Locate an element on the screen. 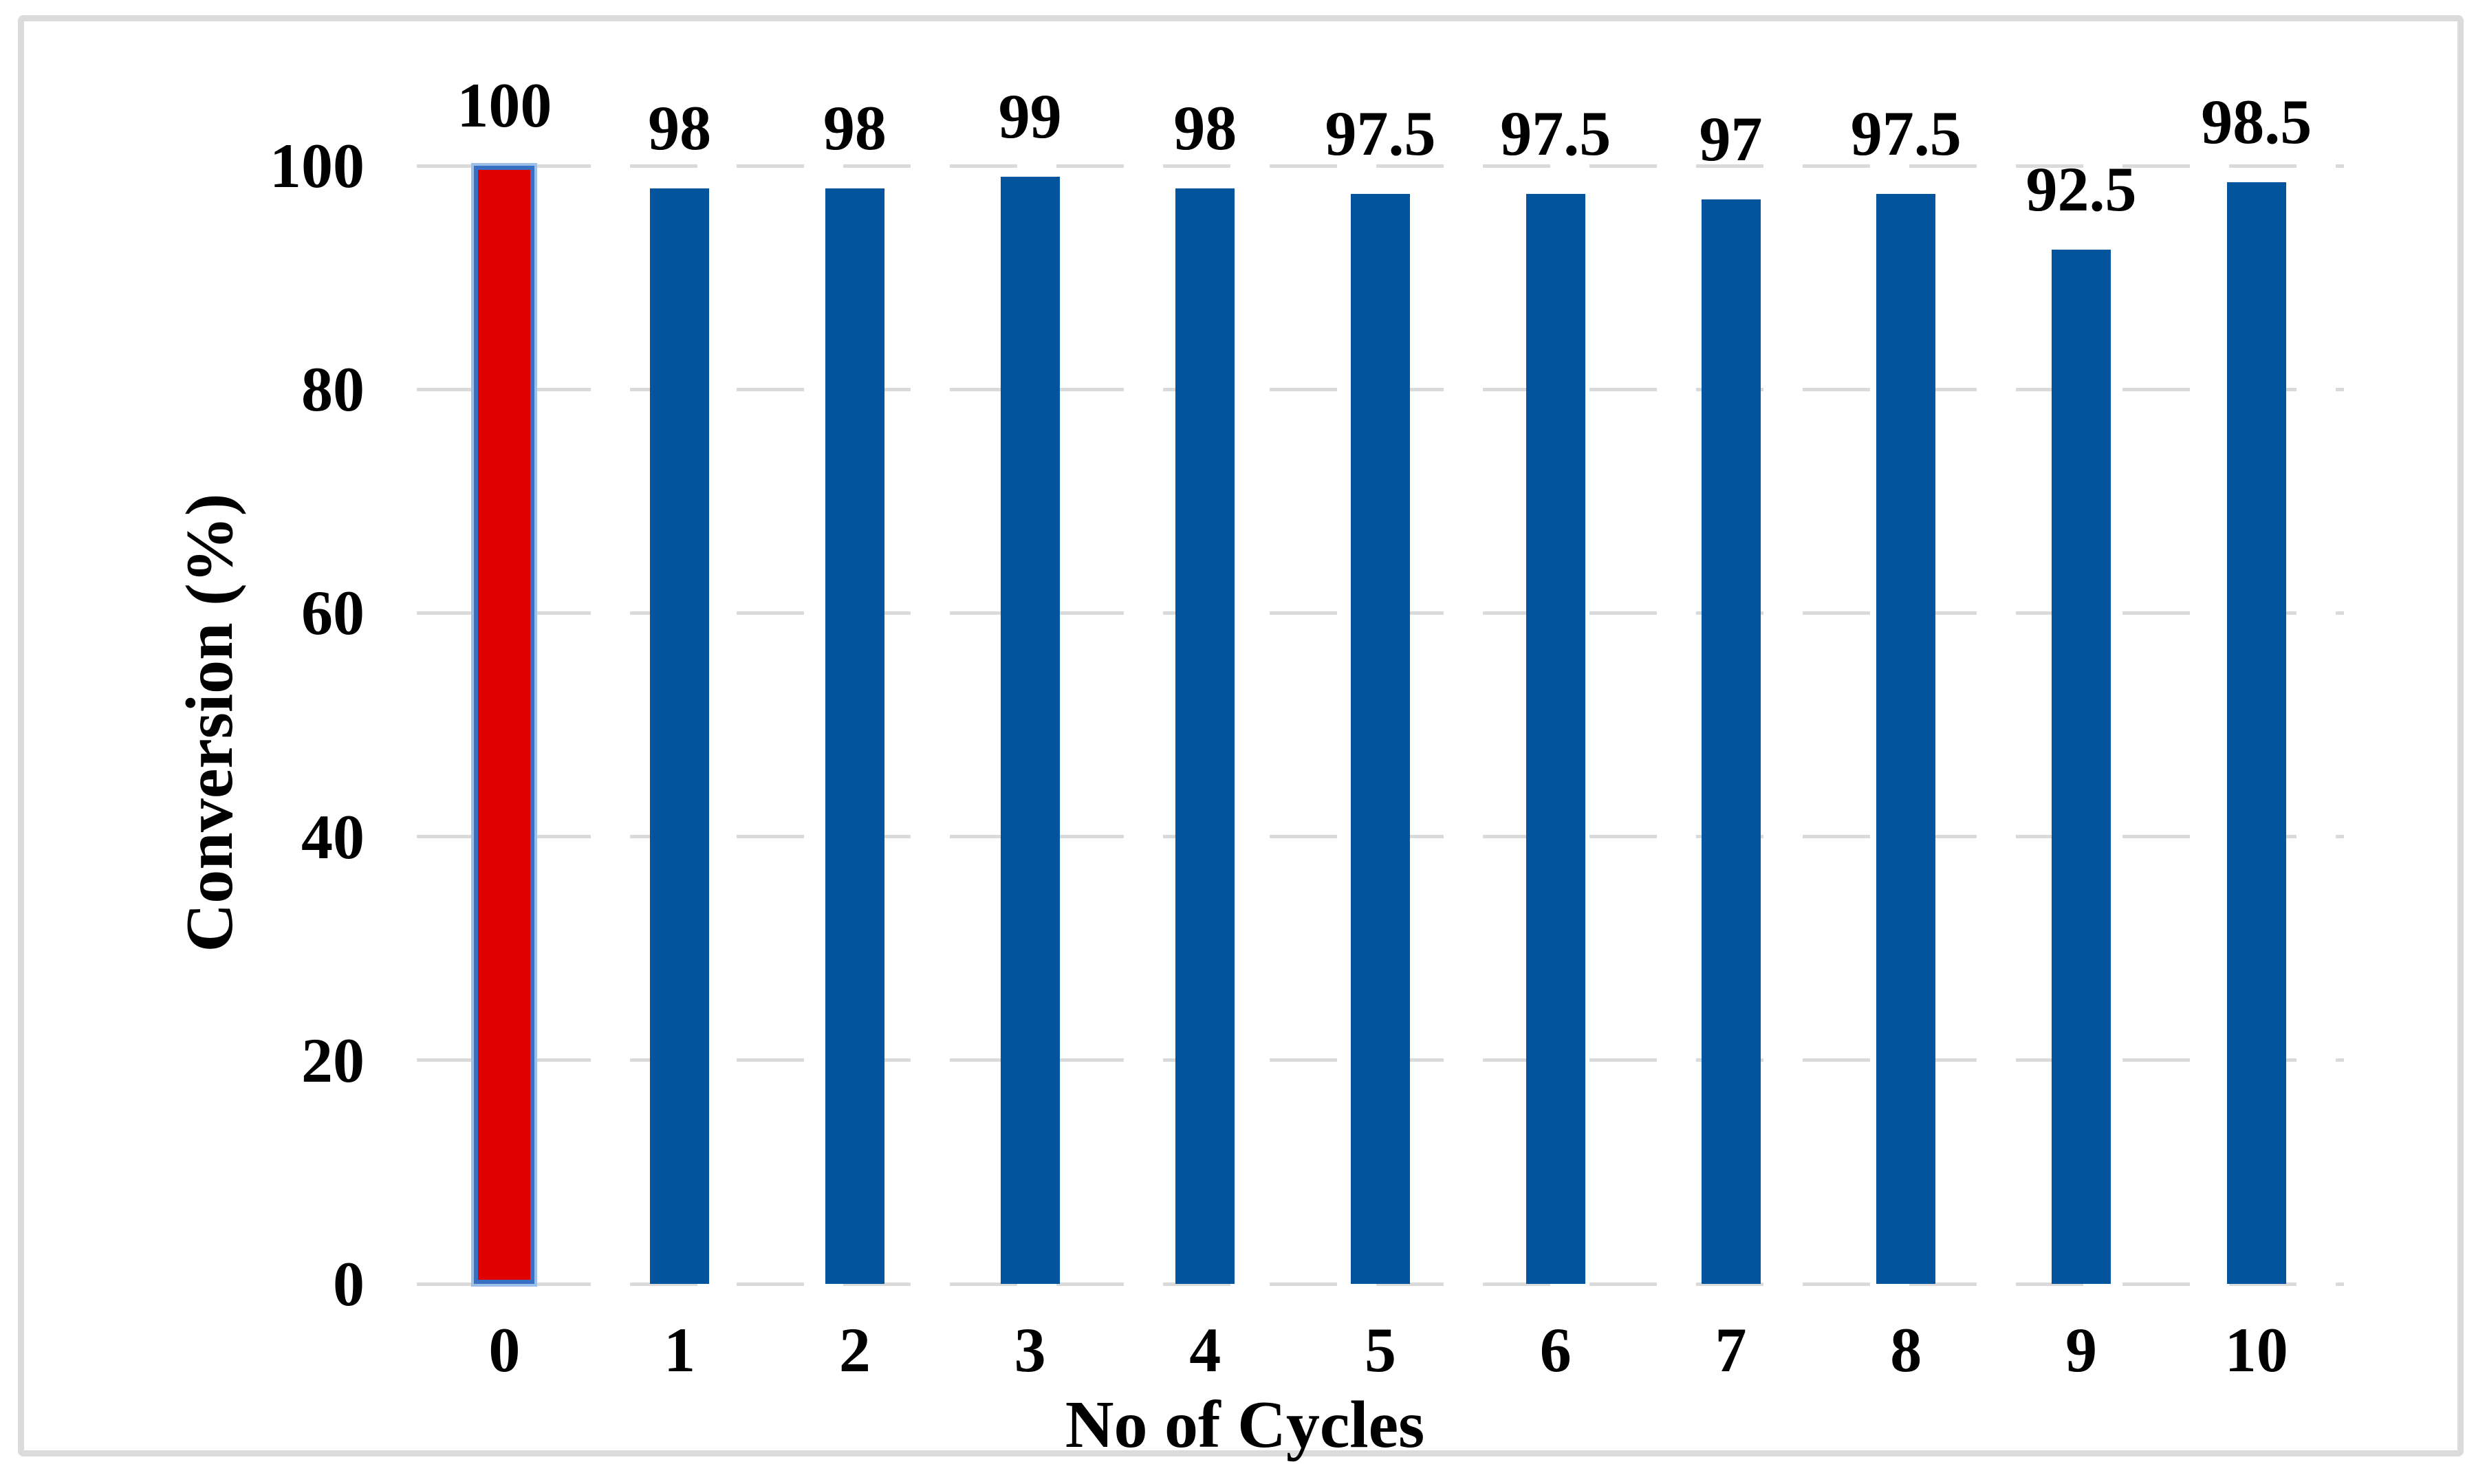 The height and width of the screenshot is (1484, 2487). bar-slot-1: 98 is located at coordinates (680, 690).